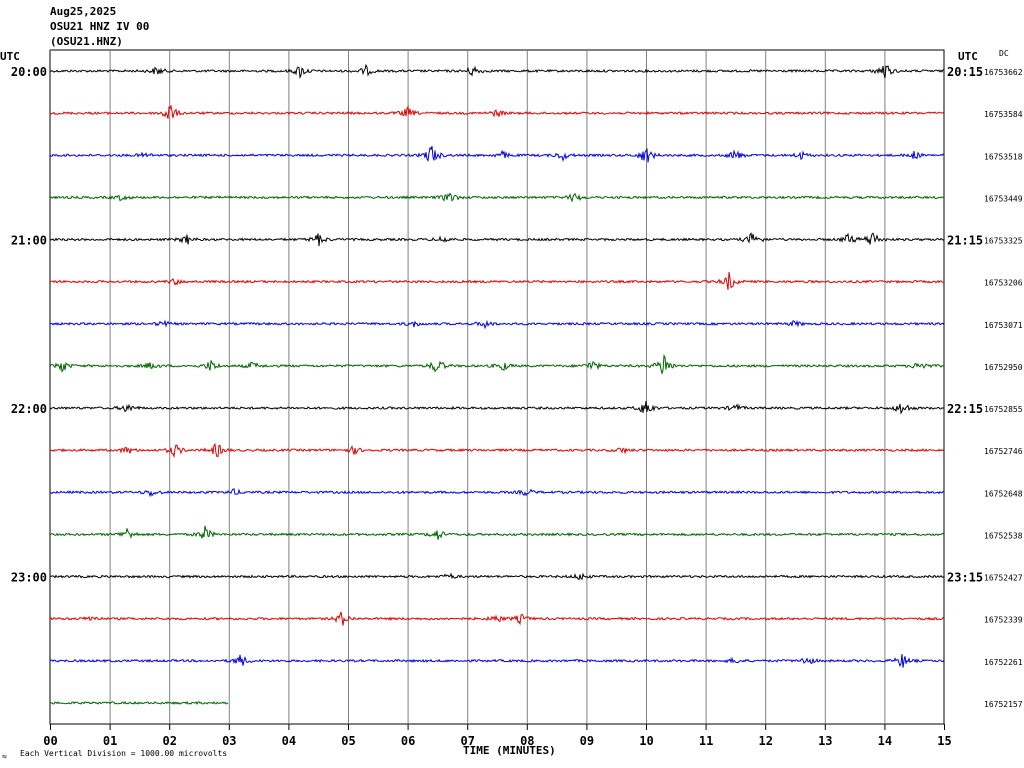 Image resolution: width=1024 pixels, height=768 pixels. Describe the element at coordinates (1003, 114) in the screenshot. I see `dc-value-label: 16753584` at that location.